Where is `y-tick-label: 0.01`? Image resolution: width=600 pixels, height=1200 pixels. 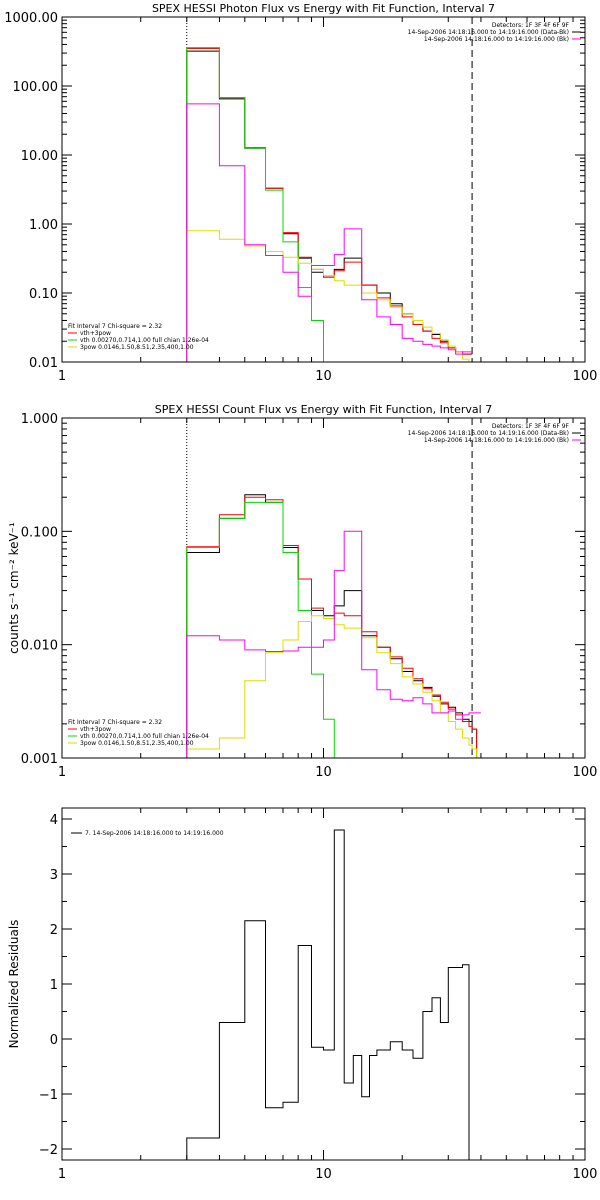
y-tick-label: 0.01 is located at coordinates (43, 363).